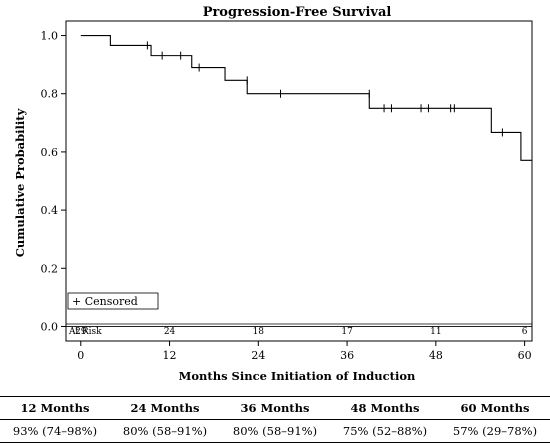 The width and height of the screenshot is (550, 447). Describe the element at coordinates (304, 351) in the screenshot. I see `x-axis: 0 12 24 36 48 60` at that location.